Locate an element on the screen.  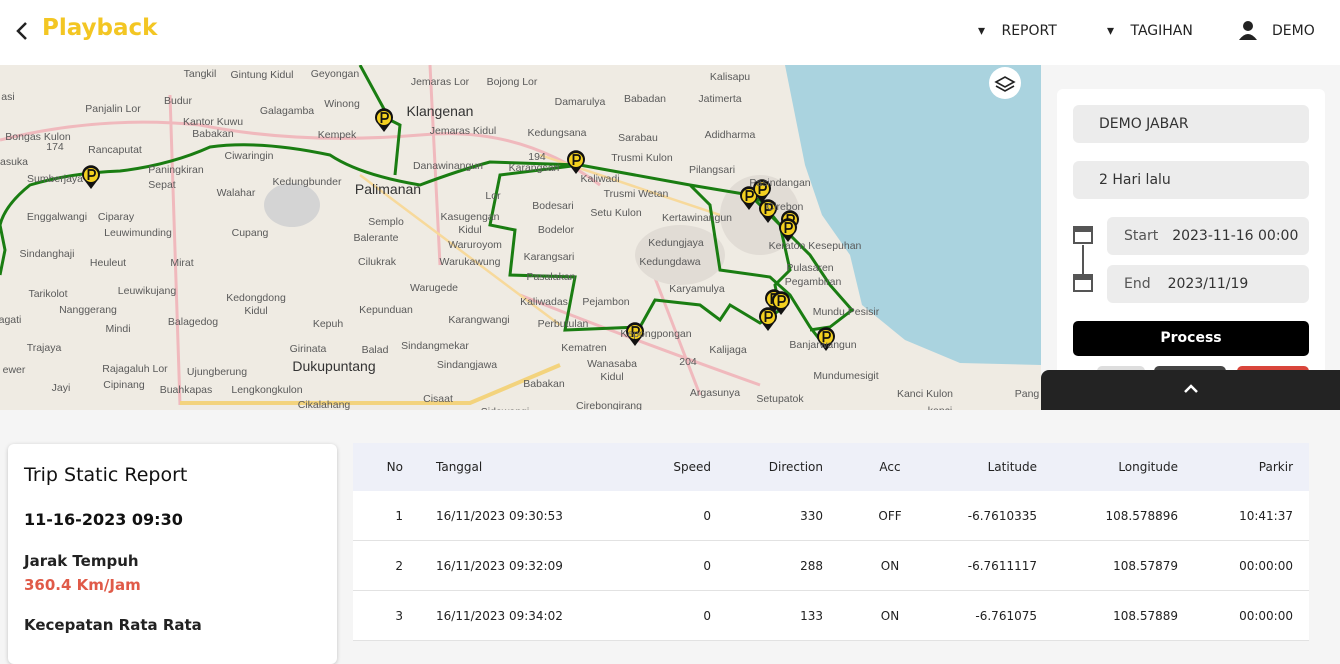
map-label: Tangkil is located at coordinates (200, 74).